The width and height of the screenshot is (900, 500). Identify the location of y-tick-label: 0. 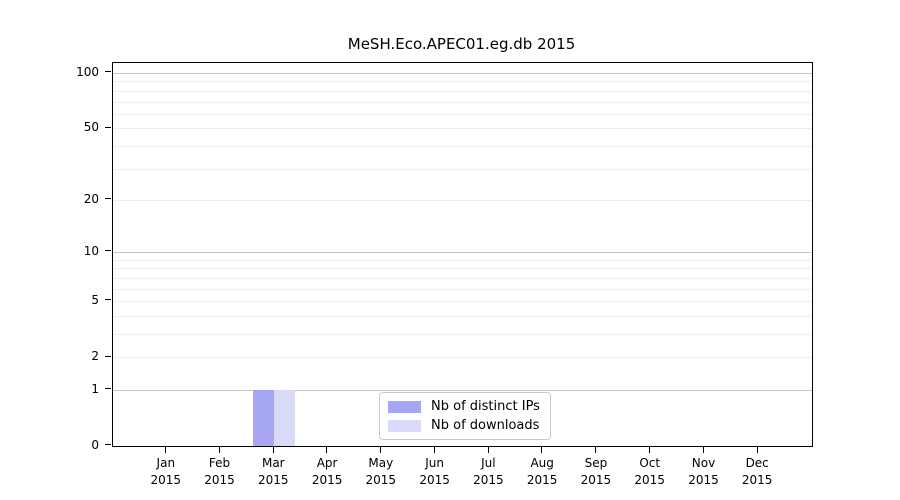
(95, 445).